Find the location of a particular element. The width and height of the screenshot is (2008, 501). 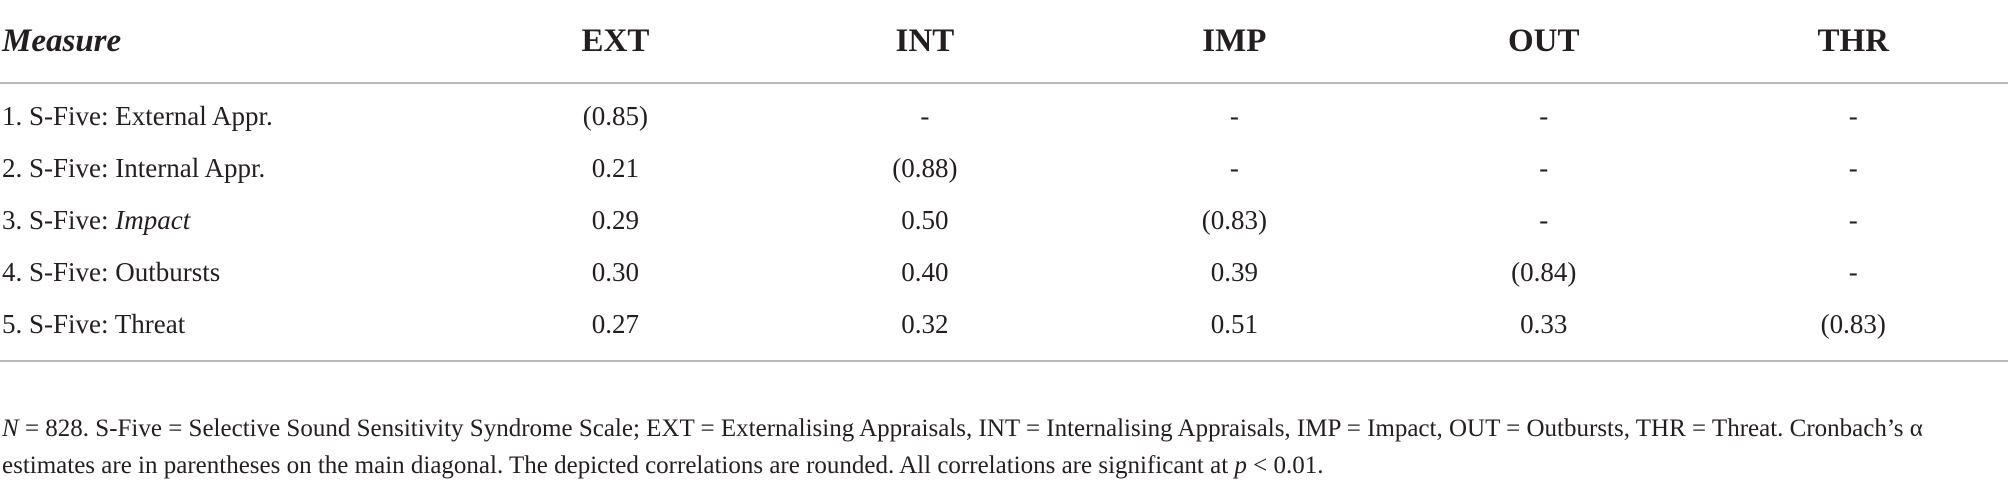

column-header-out: OUT is located at coordinates (1544, 42).